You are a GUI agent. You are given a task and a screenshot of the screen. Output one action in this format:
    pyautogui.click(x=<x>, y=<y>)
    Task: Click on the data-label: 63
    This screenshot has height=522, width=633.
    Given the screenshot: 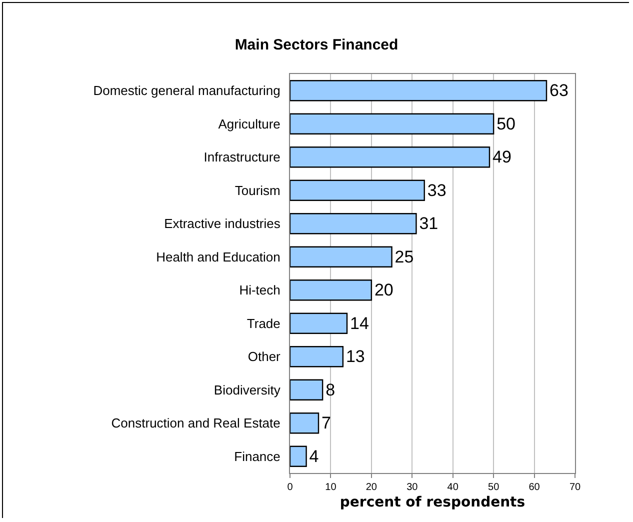 What is the action you would take?
    pyautogui.click(x=559, y=90)
    